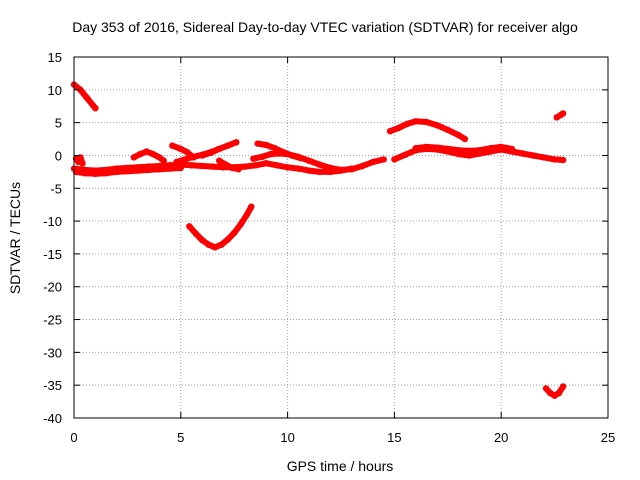  Describe the element at coordinates (279, 151) in the screenshot. I see `series-arc-mid-hump` at that location.